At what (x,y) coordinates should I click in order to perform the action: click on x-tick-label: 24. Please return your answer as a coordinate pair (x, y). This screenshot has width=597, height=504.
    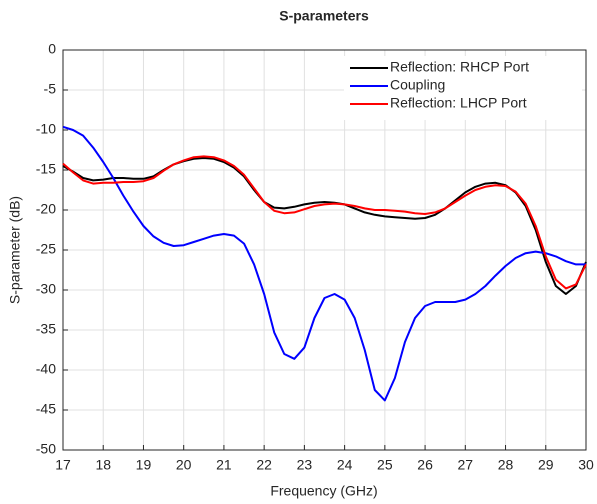
    Looking at the image, I should click on (345, 465).